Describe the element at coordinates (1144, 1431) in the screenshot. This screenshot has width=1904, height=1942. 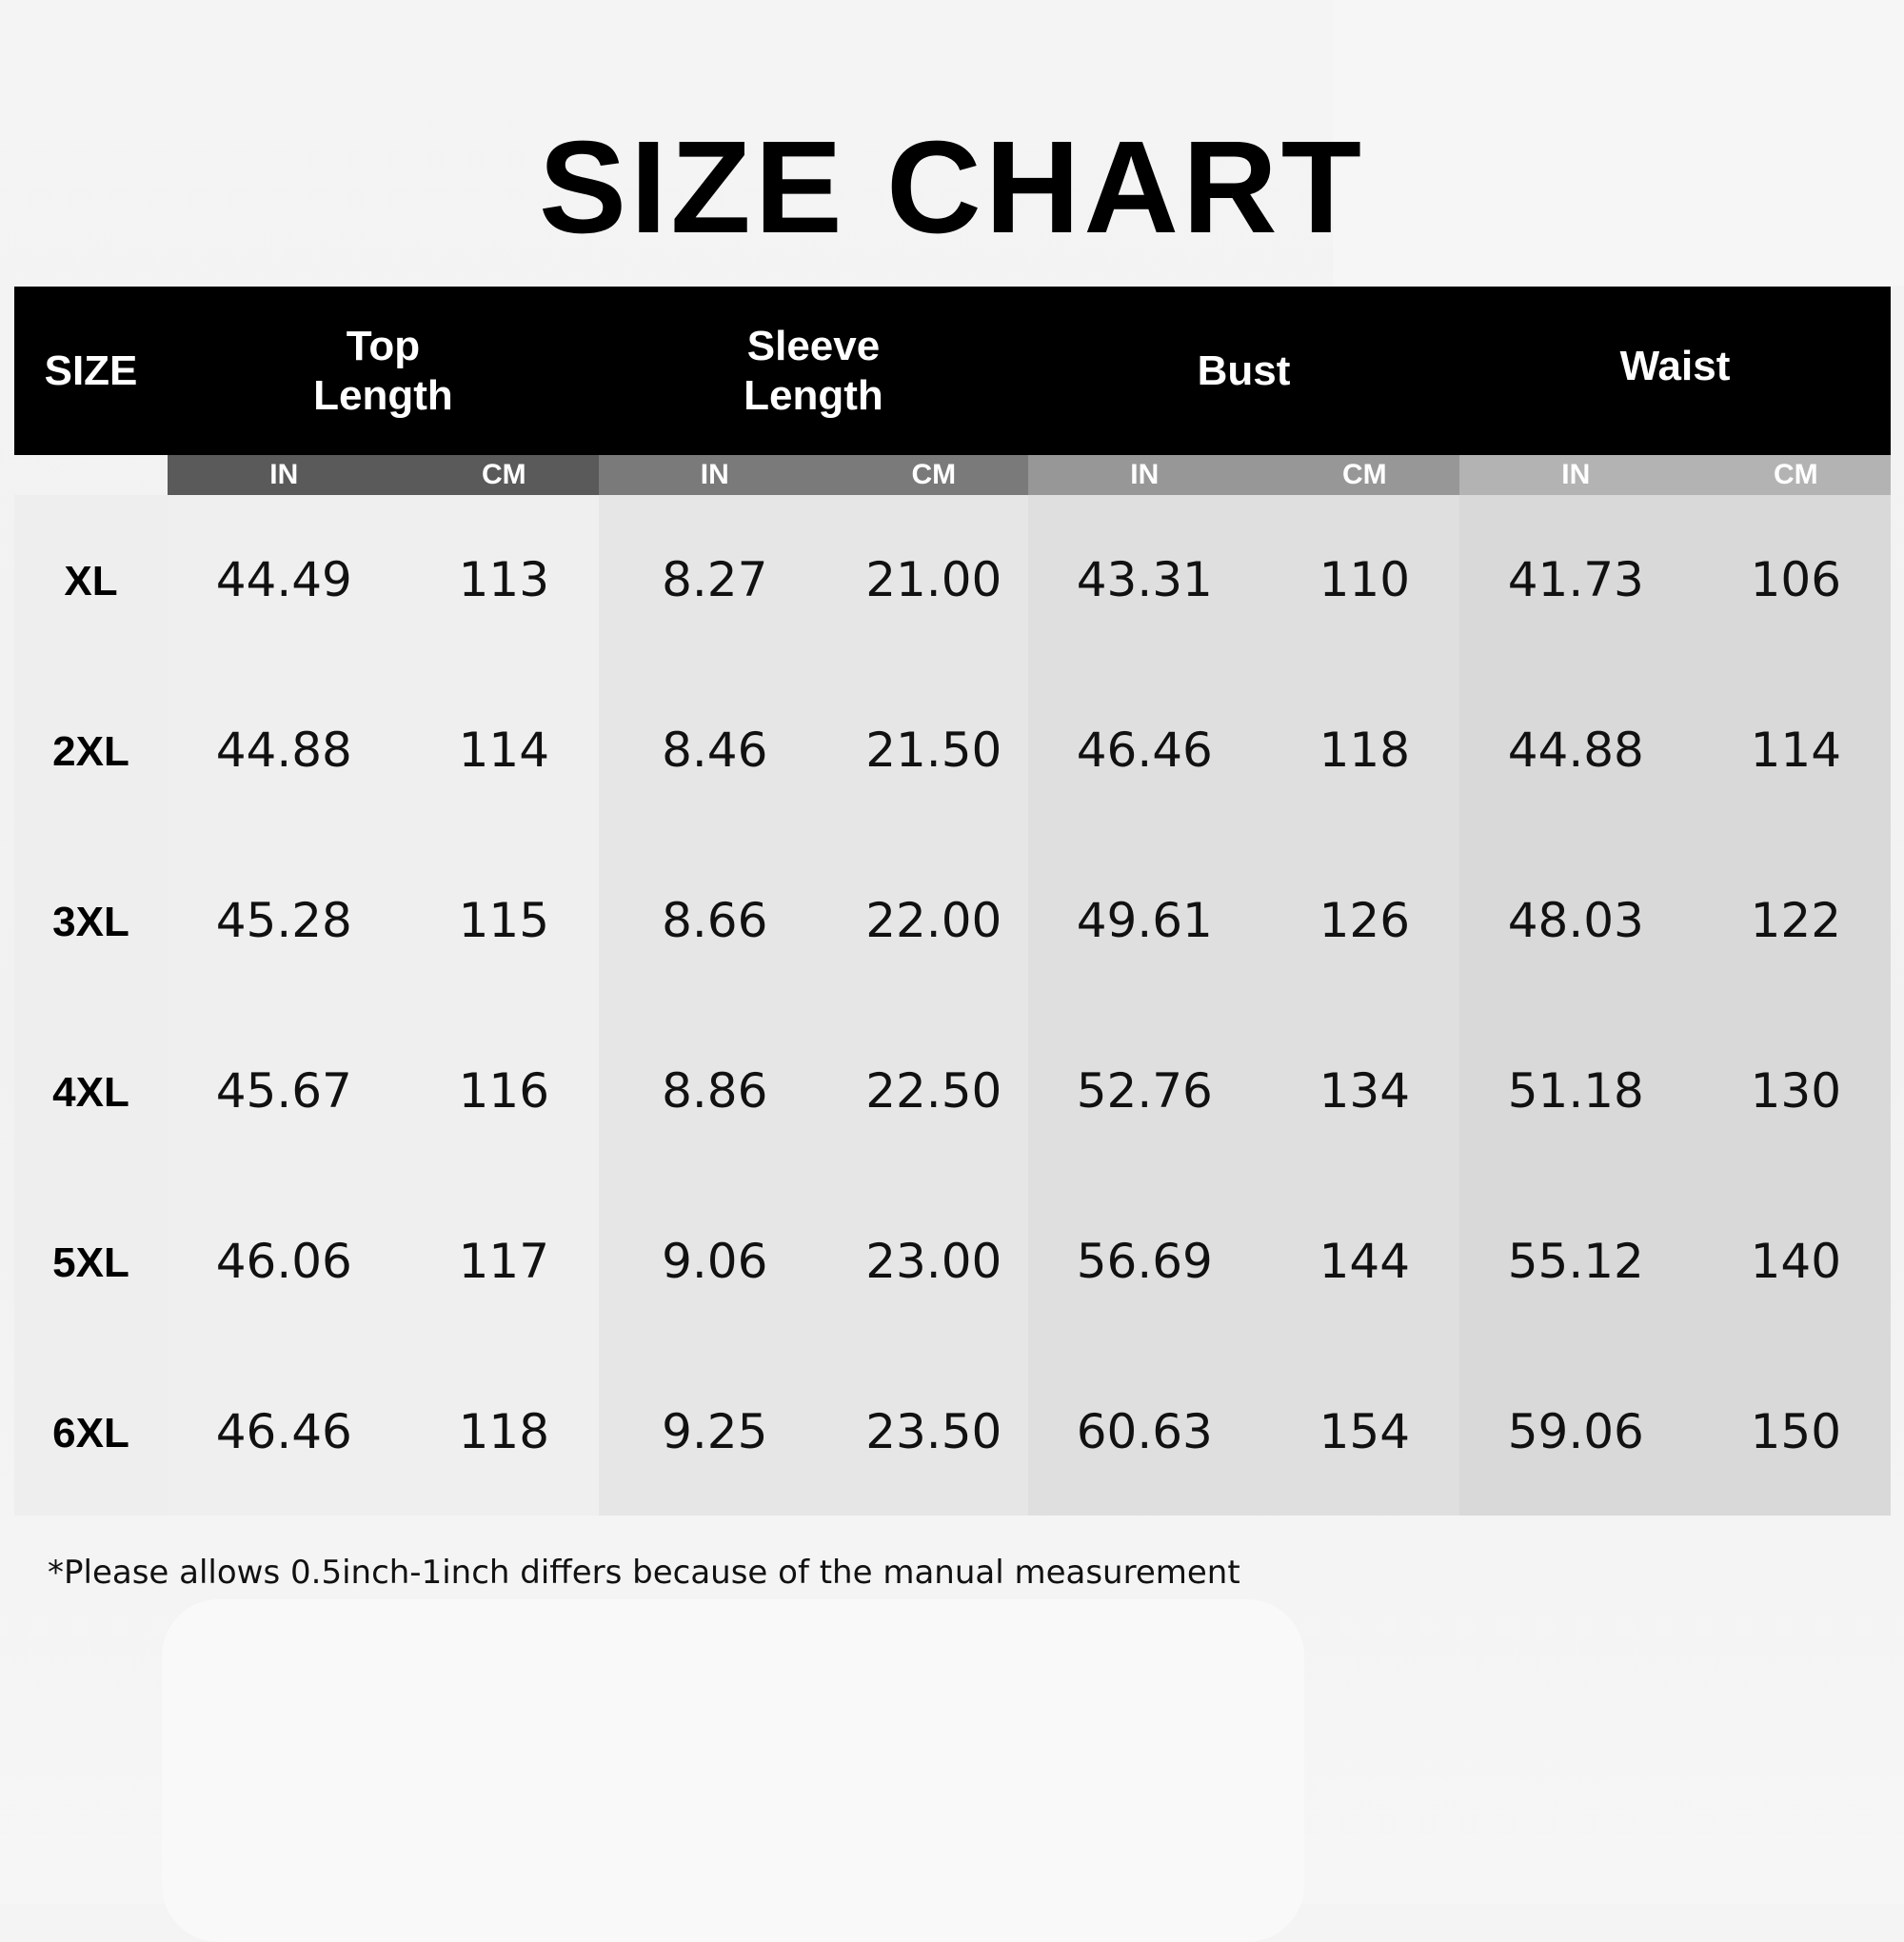
I see `table-cell: 60.63` at that location.